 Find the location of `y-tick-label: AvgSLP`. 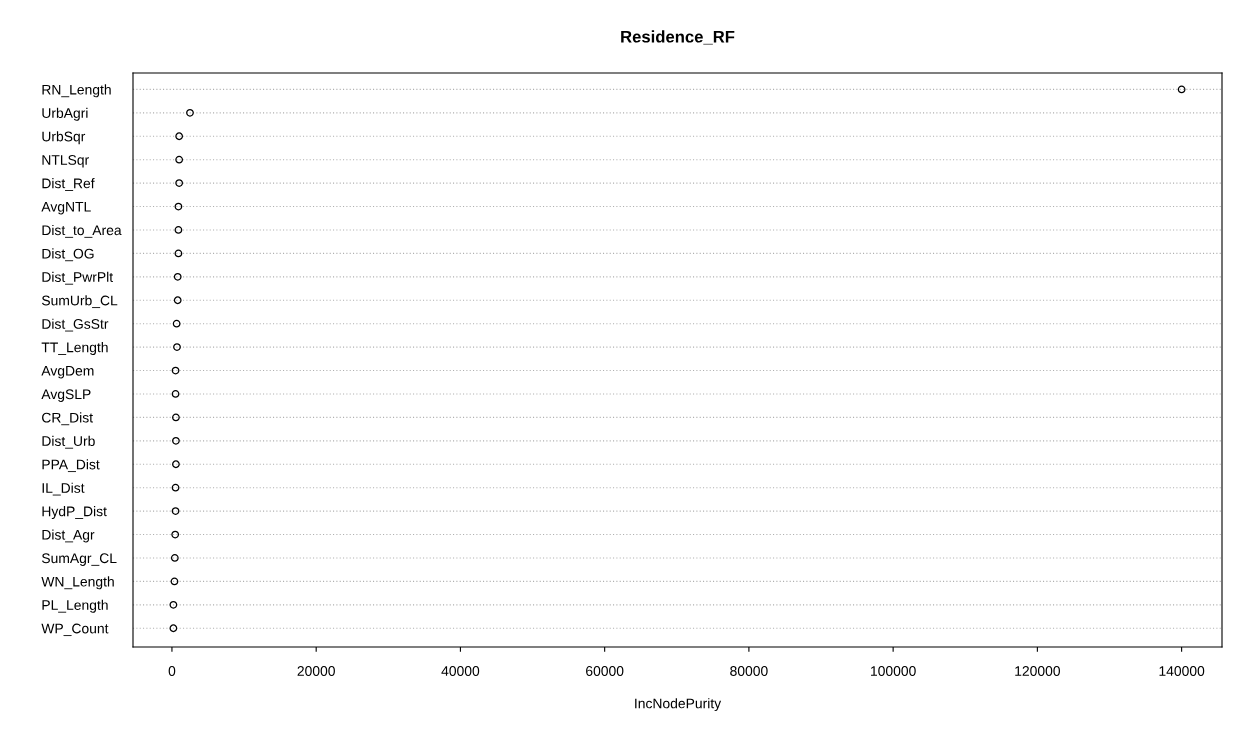

y-tick-label: AvgSLP is located at coordinates (66, 395).